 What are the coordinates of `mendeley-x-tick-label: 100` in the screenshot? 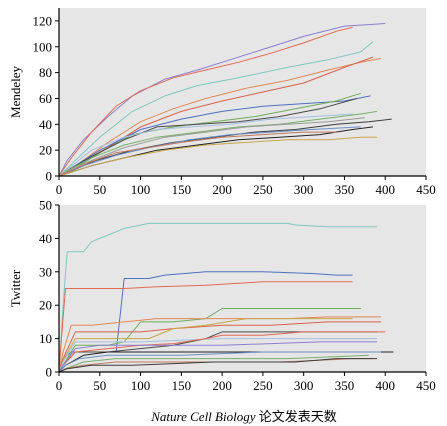 It's located at (141, 189).